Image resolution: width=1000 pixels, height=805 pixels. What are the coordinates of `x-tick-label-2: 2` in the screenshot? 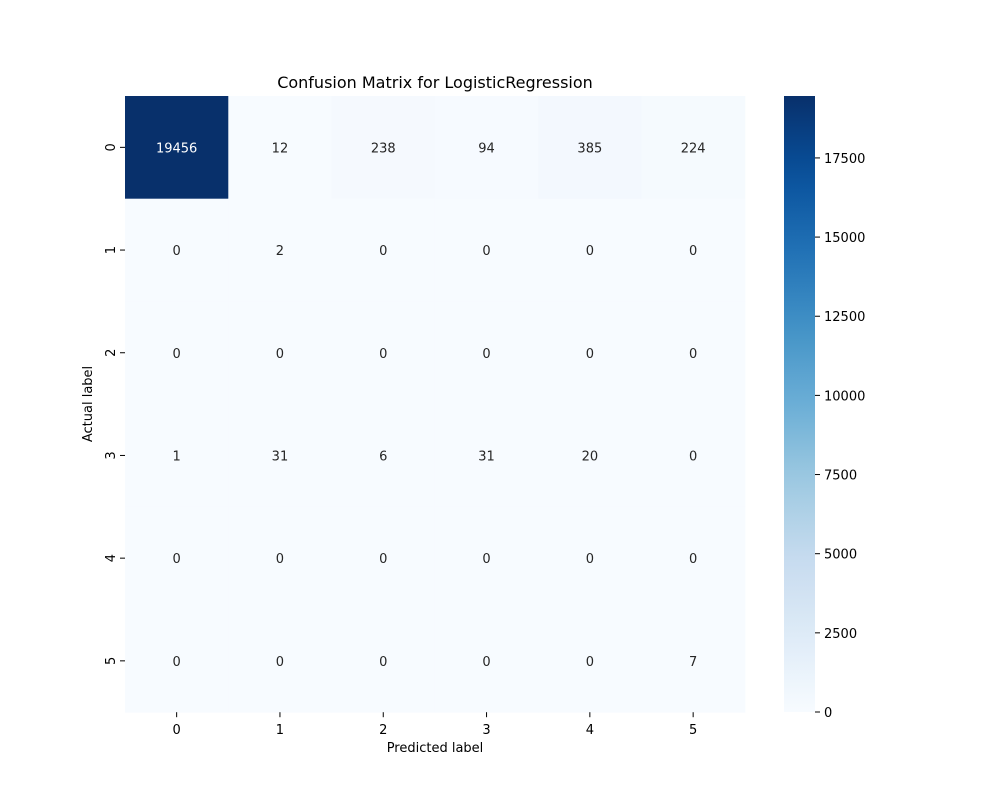 It's located at (383, 730).